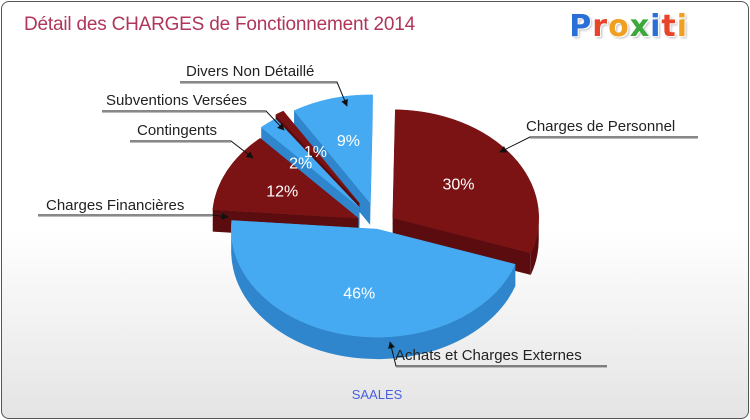 This screenshot has height=420, width=750. Describe the element at coordinates (115, 205) in the screenshot. I see `slice-label: Charges Financières` at that location.